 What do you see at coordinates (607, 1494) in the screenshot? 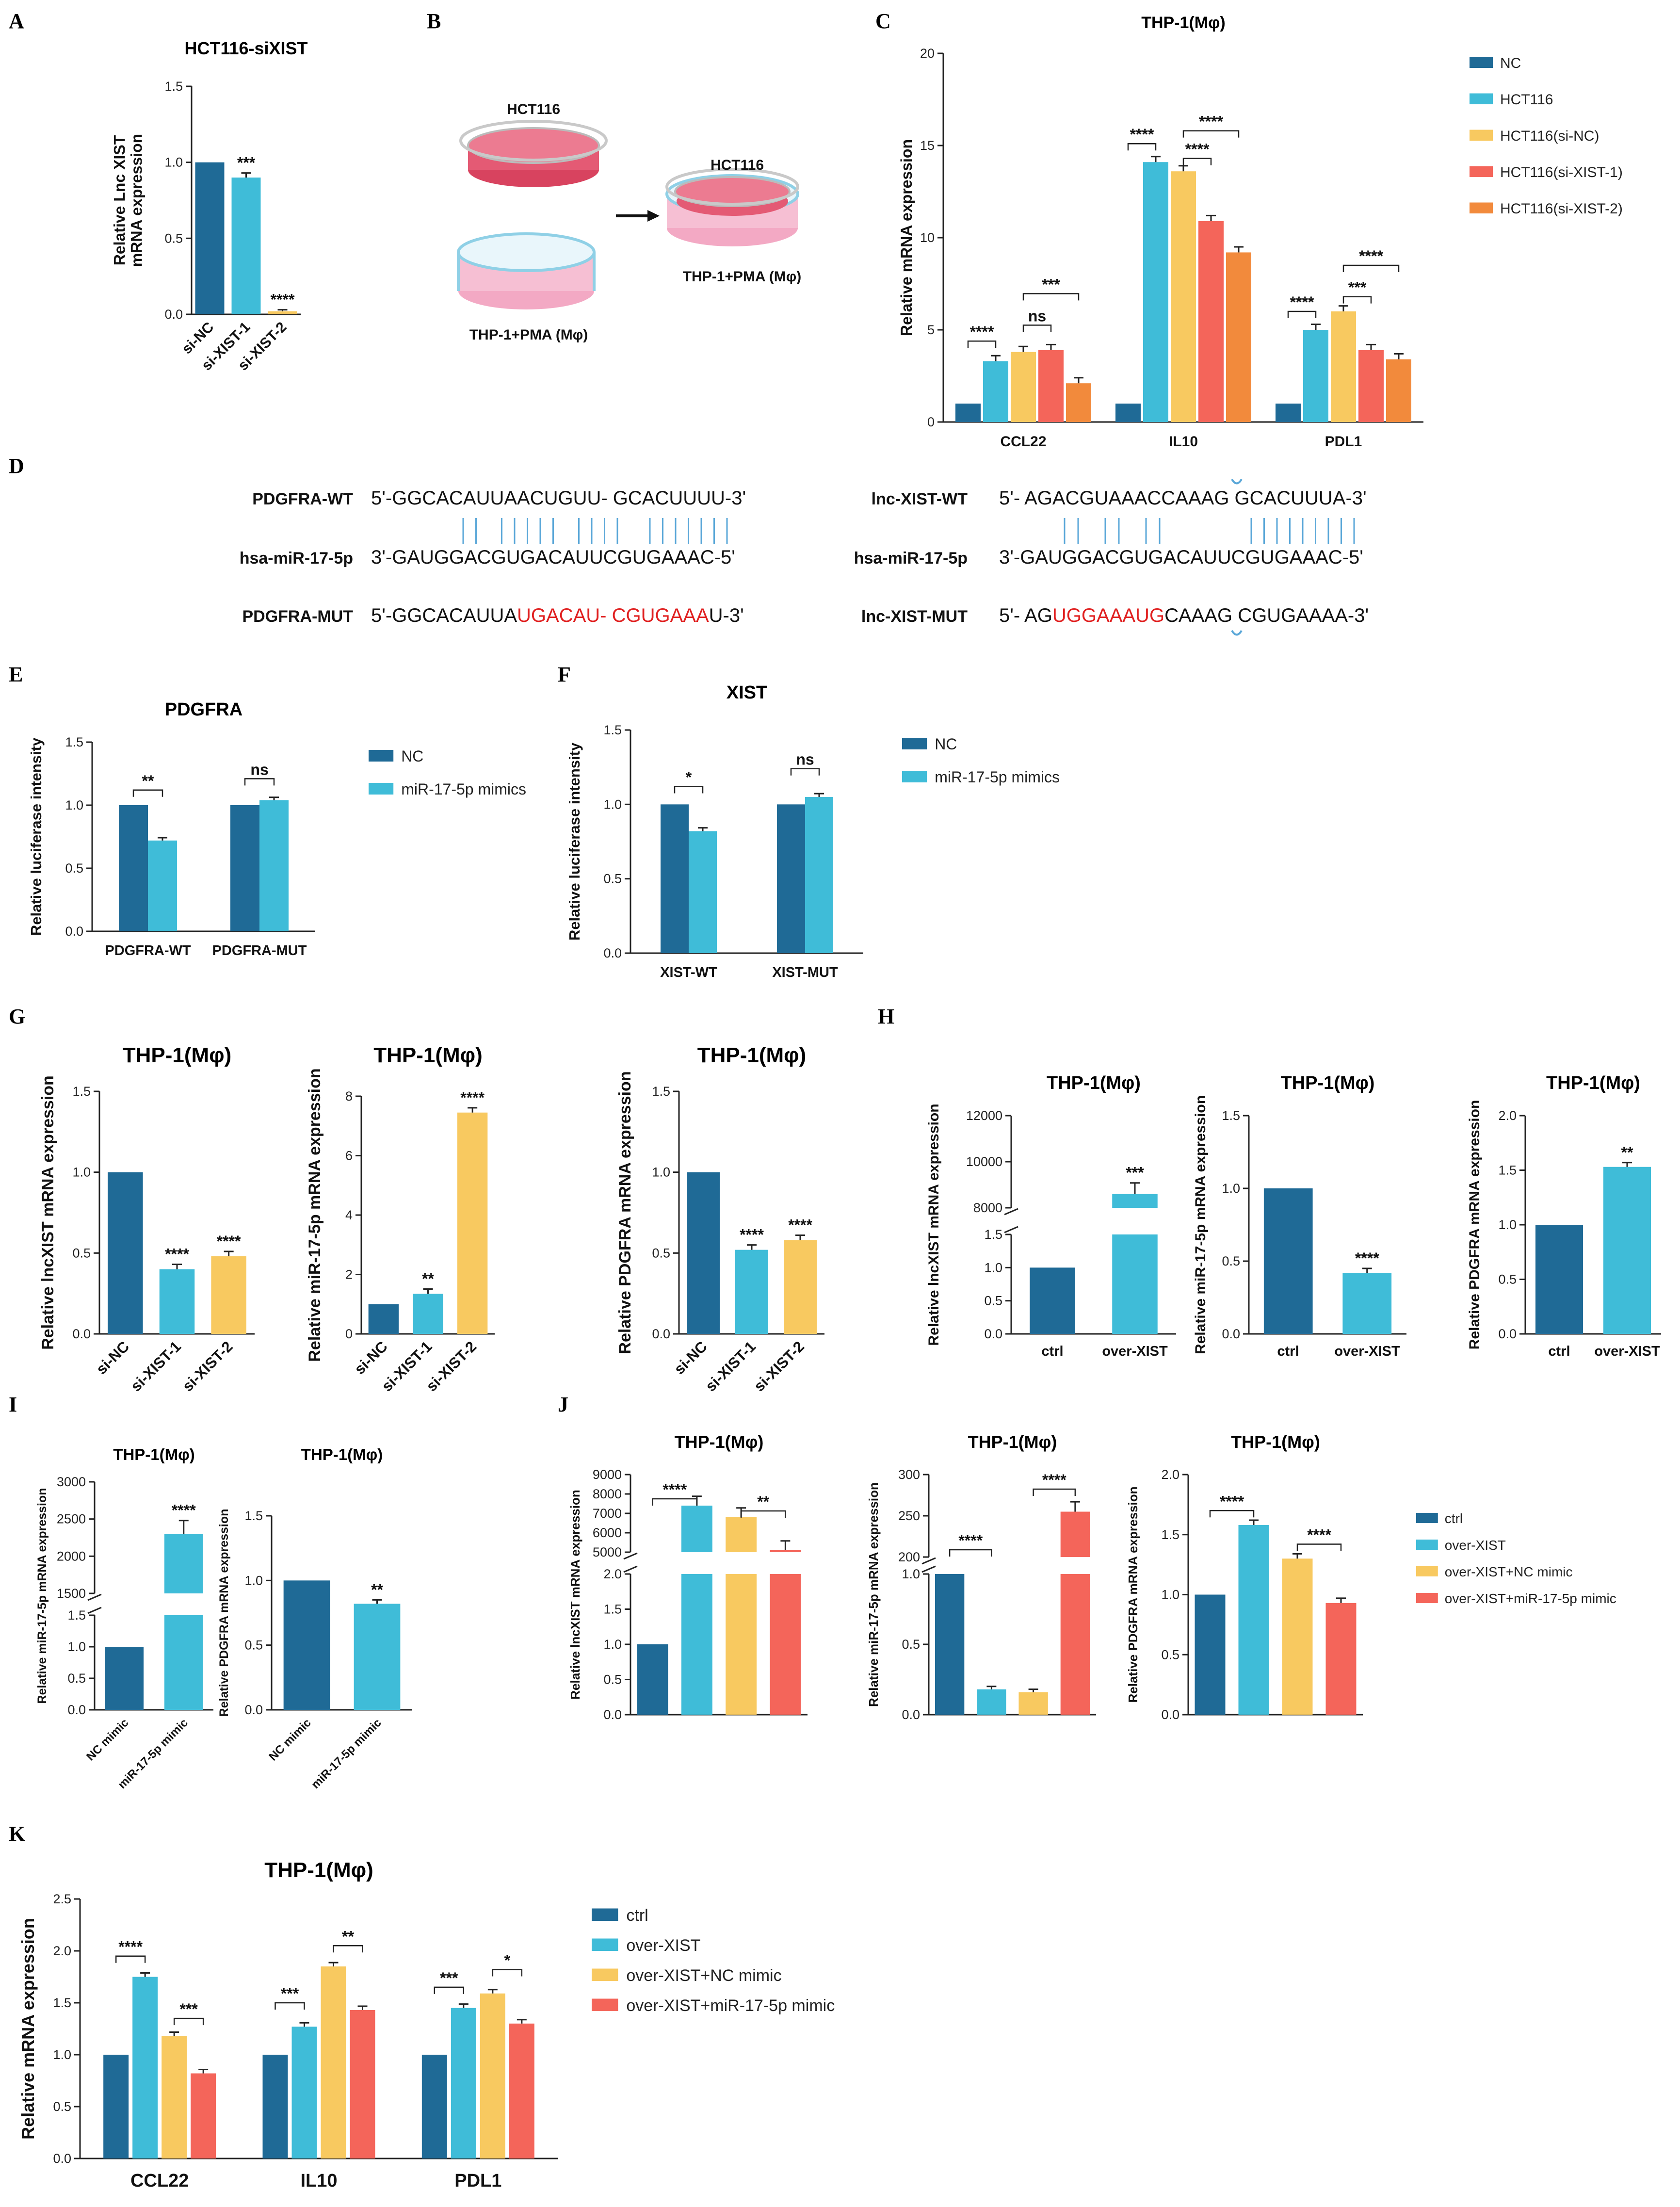
I see `y-tick-label: 8000` at bounding box center [607, 1494].